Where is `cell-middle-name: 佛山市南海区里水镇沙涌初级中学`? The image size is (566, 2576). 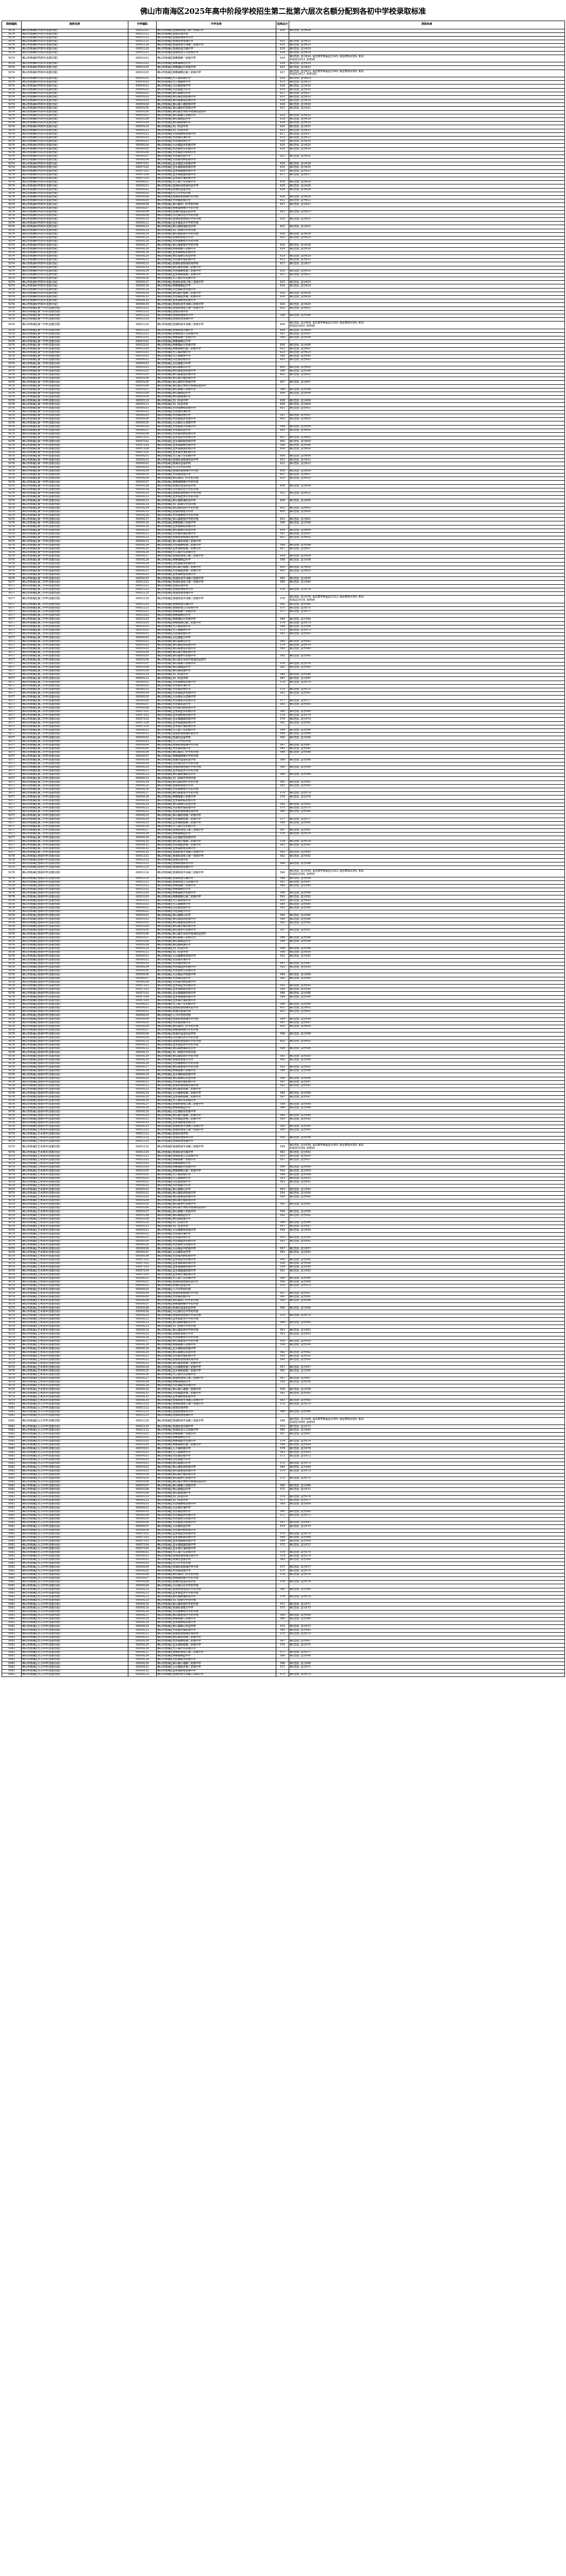 cell-middle-name: 佛山市南海区里水镇沙涌初级中学 is located at coordinates (216, 1549).